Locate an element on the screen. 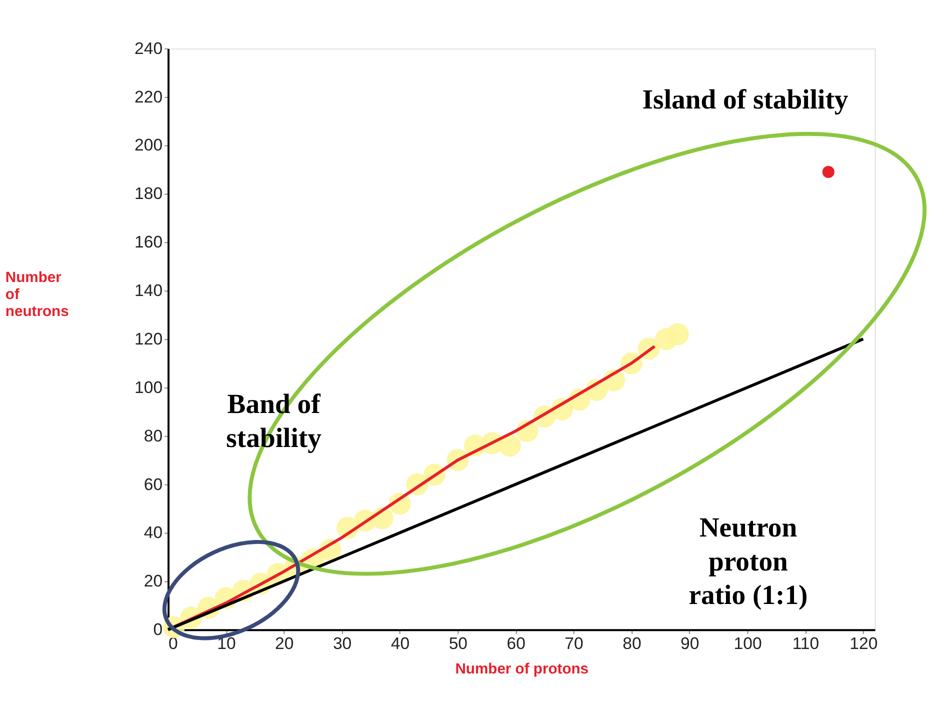  y-tick-label: 20 is located at coordinates (153, 581).